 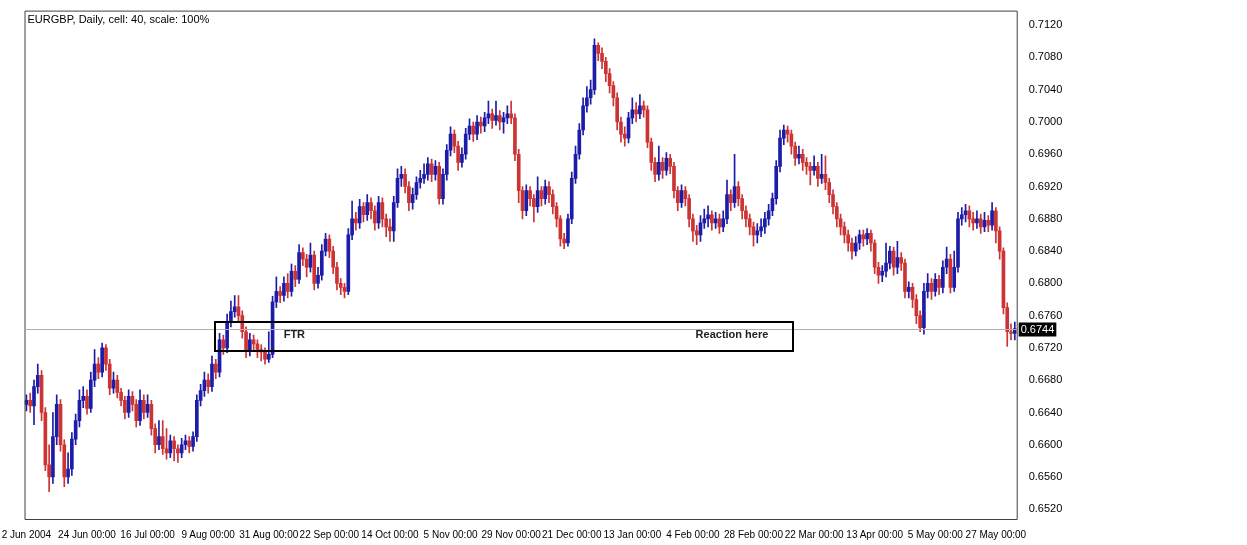 I want to click on chart-title: EURGBP, Daily, cell: 40, scale: 100%, so click(x=118, y=19).